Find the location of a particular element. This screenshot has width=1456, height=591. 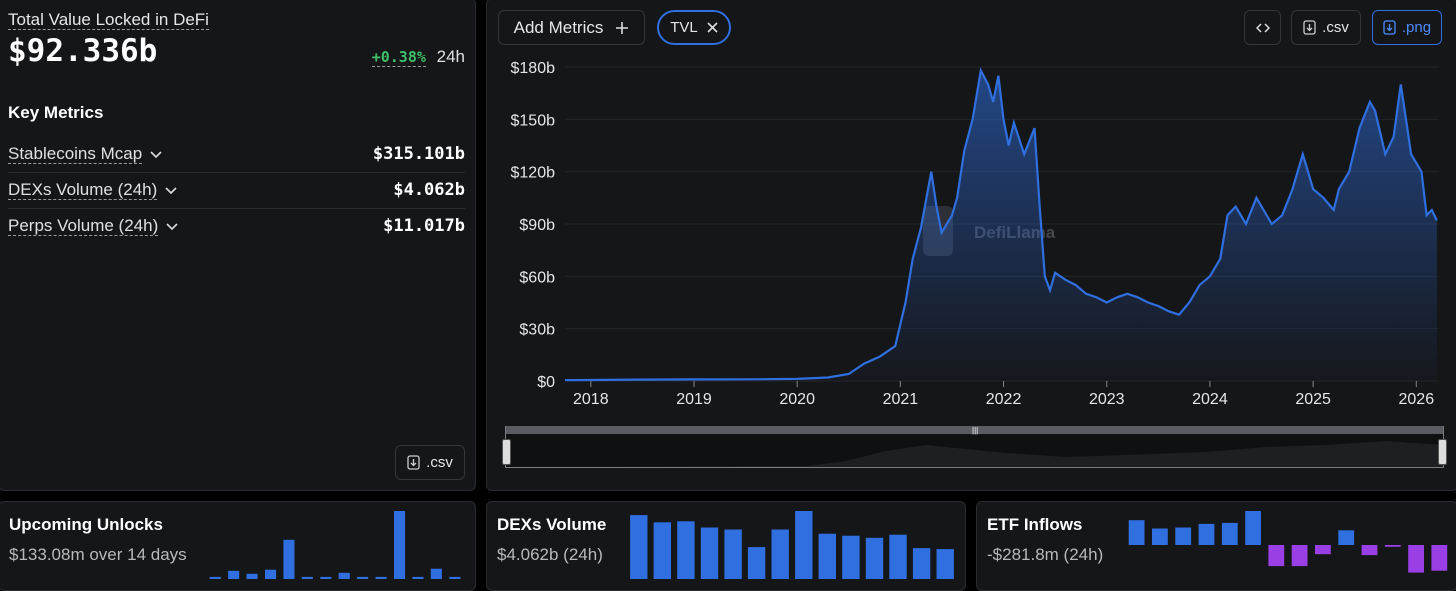

chart-csv-button: .csv is located at coordinates (1326, 27).